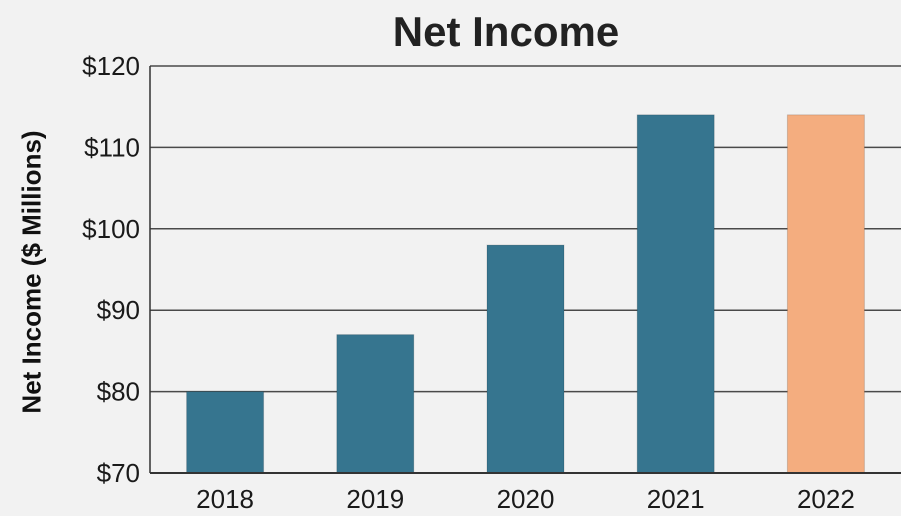 The height and width of the screenshot is (516, 901). Describe the element at coordinates (225, 499) in the screenshot. I see `x-tick-label: 2018` at that location.